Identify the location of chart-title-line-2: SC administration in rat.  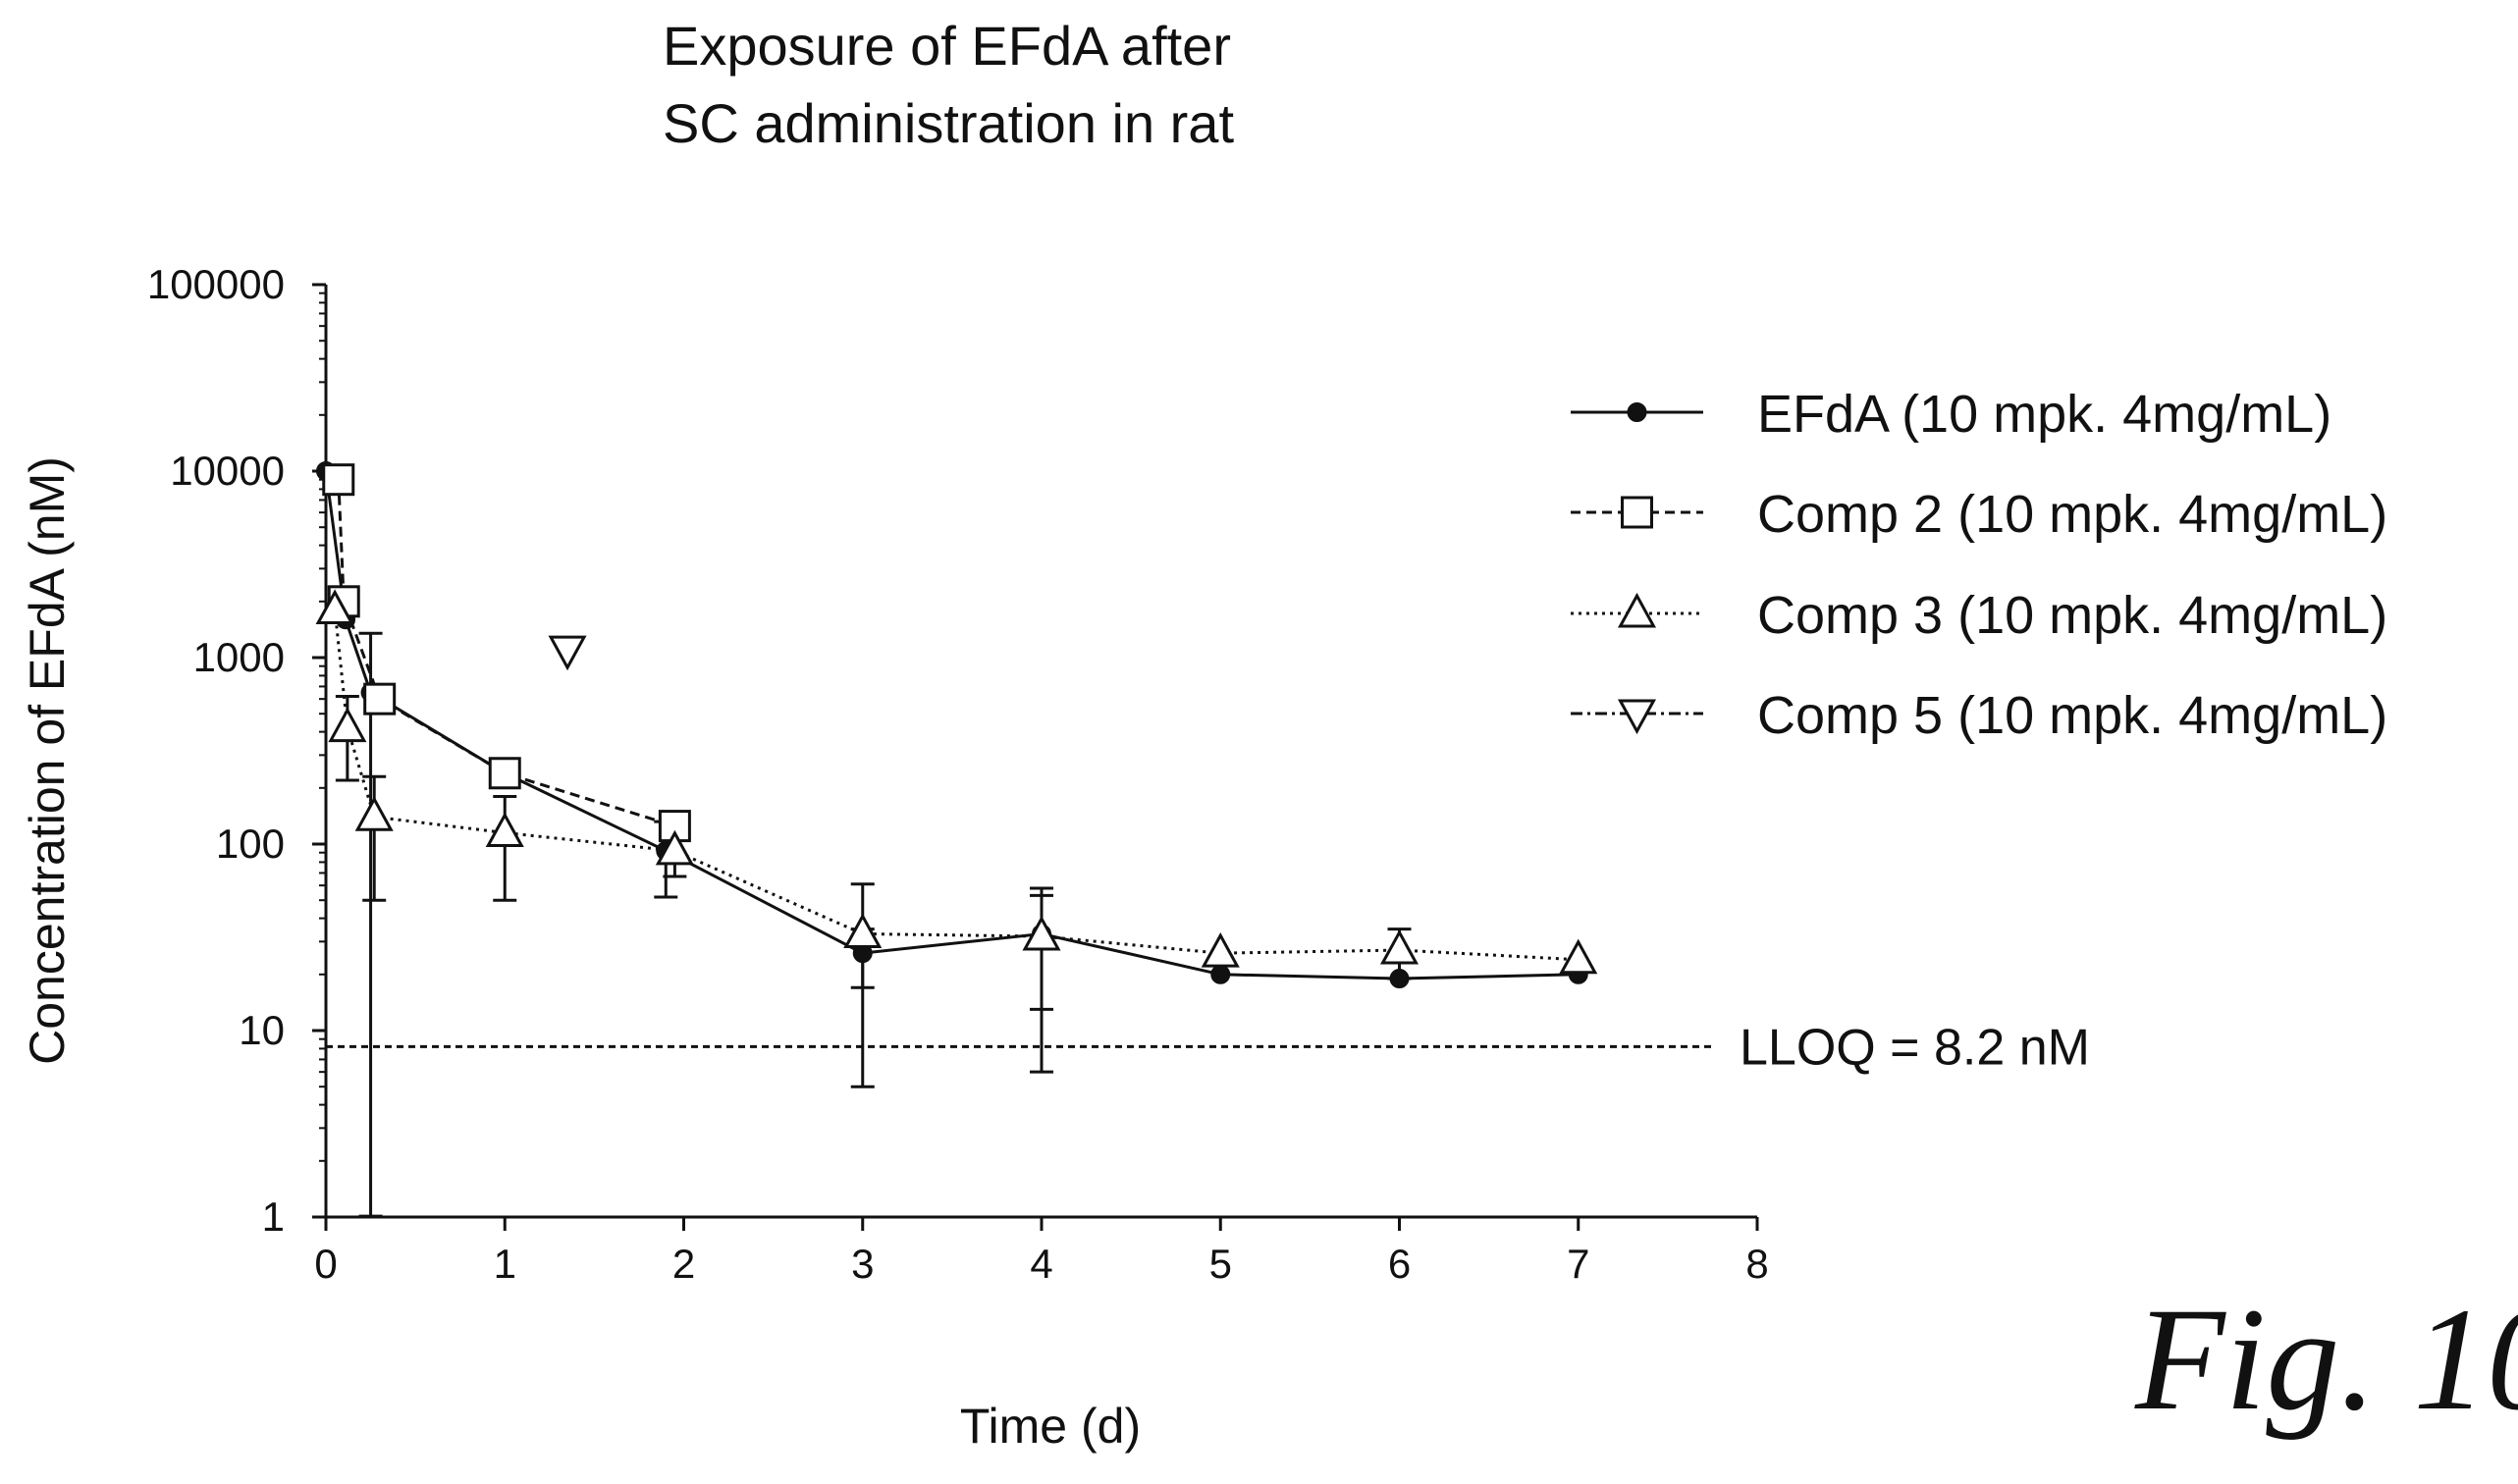
(948, 123).